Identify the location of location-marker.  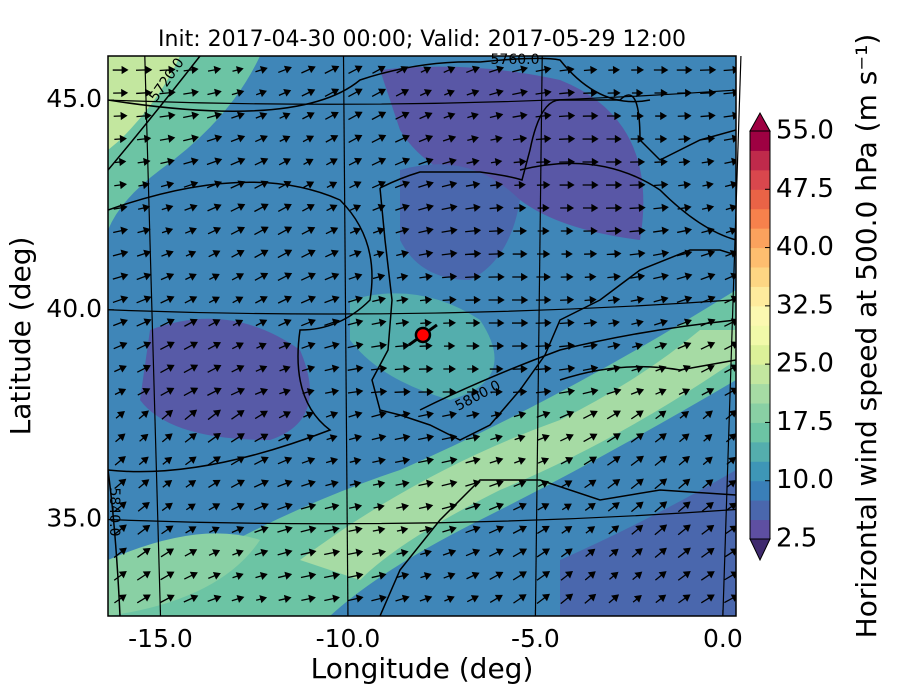
(423, 335).